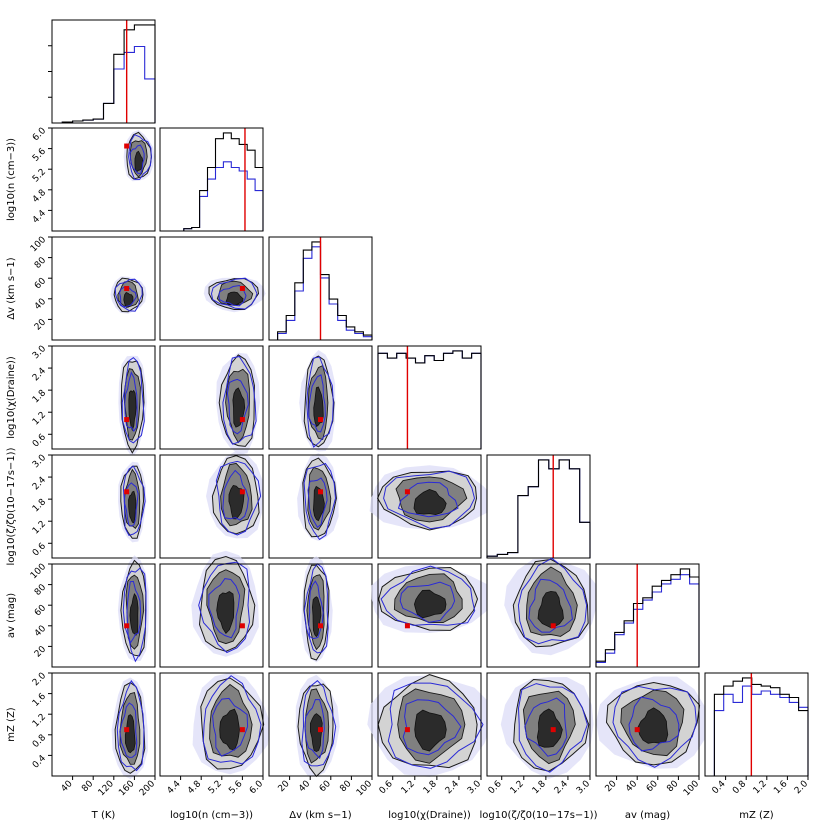 This screenshot has height=830, width=830. Describe the element at coordinates (611, 786) in the screenshot. I see `x-tick-label: 20` at that location.